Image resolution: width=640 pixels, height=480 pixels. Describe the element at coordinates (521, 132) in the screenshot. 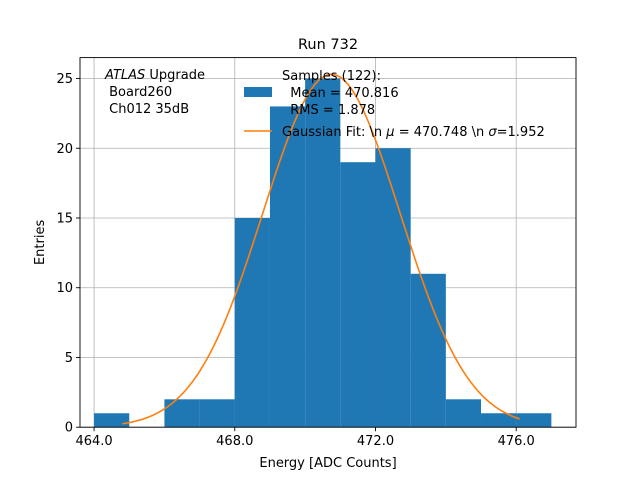

I see `legend-fit-suffix: =1.952` at that location.